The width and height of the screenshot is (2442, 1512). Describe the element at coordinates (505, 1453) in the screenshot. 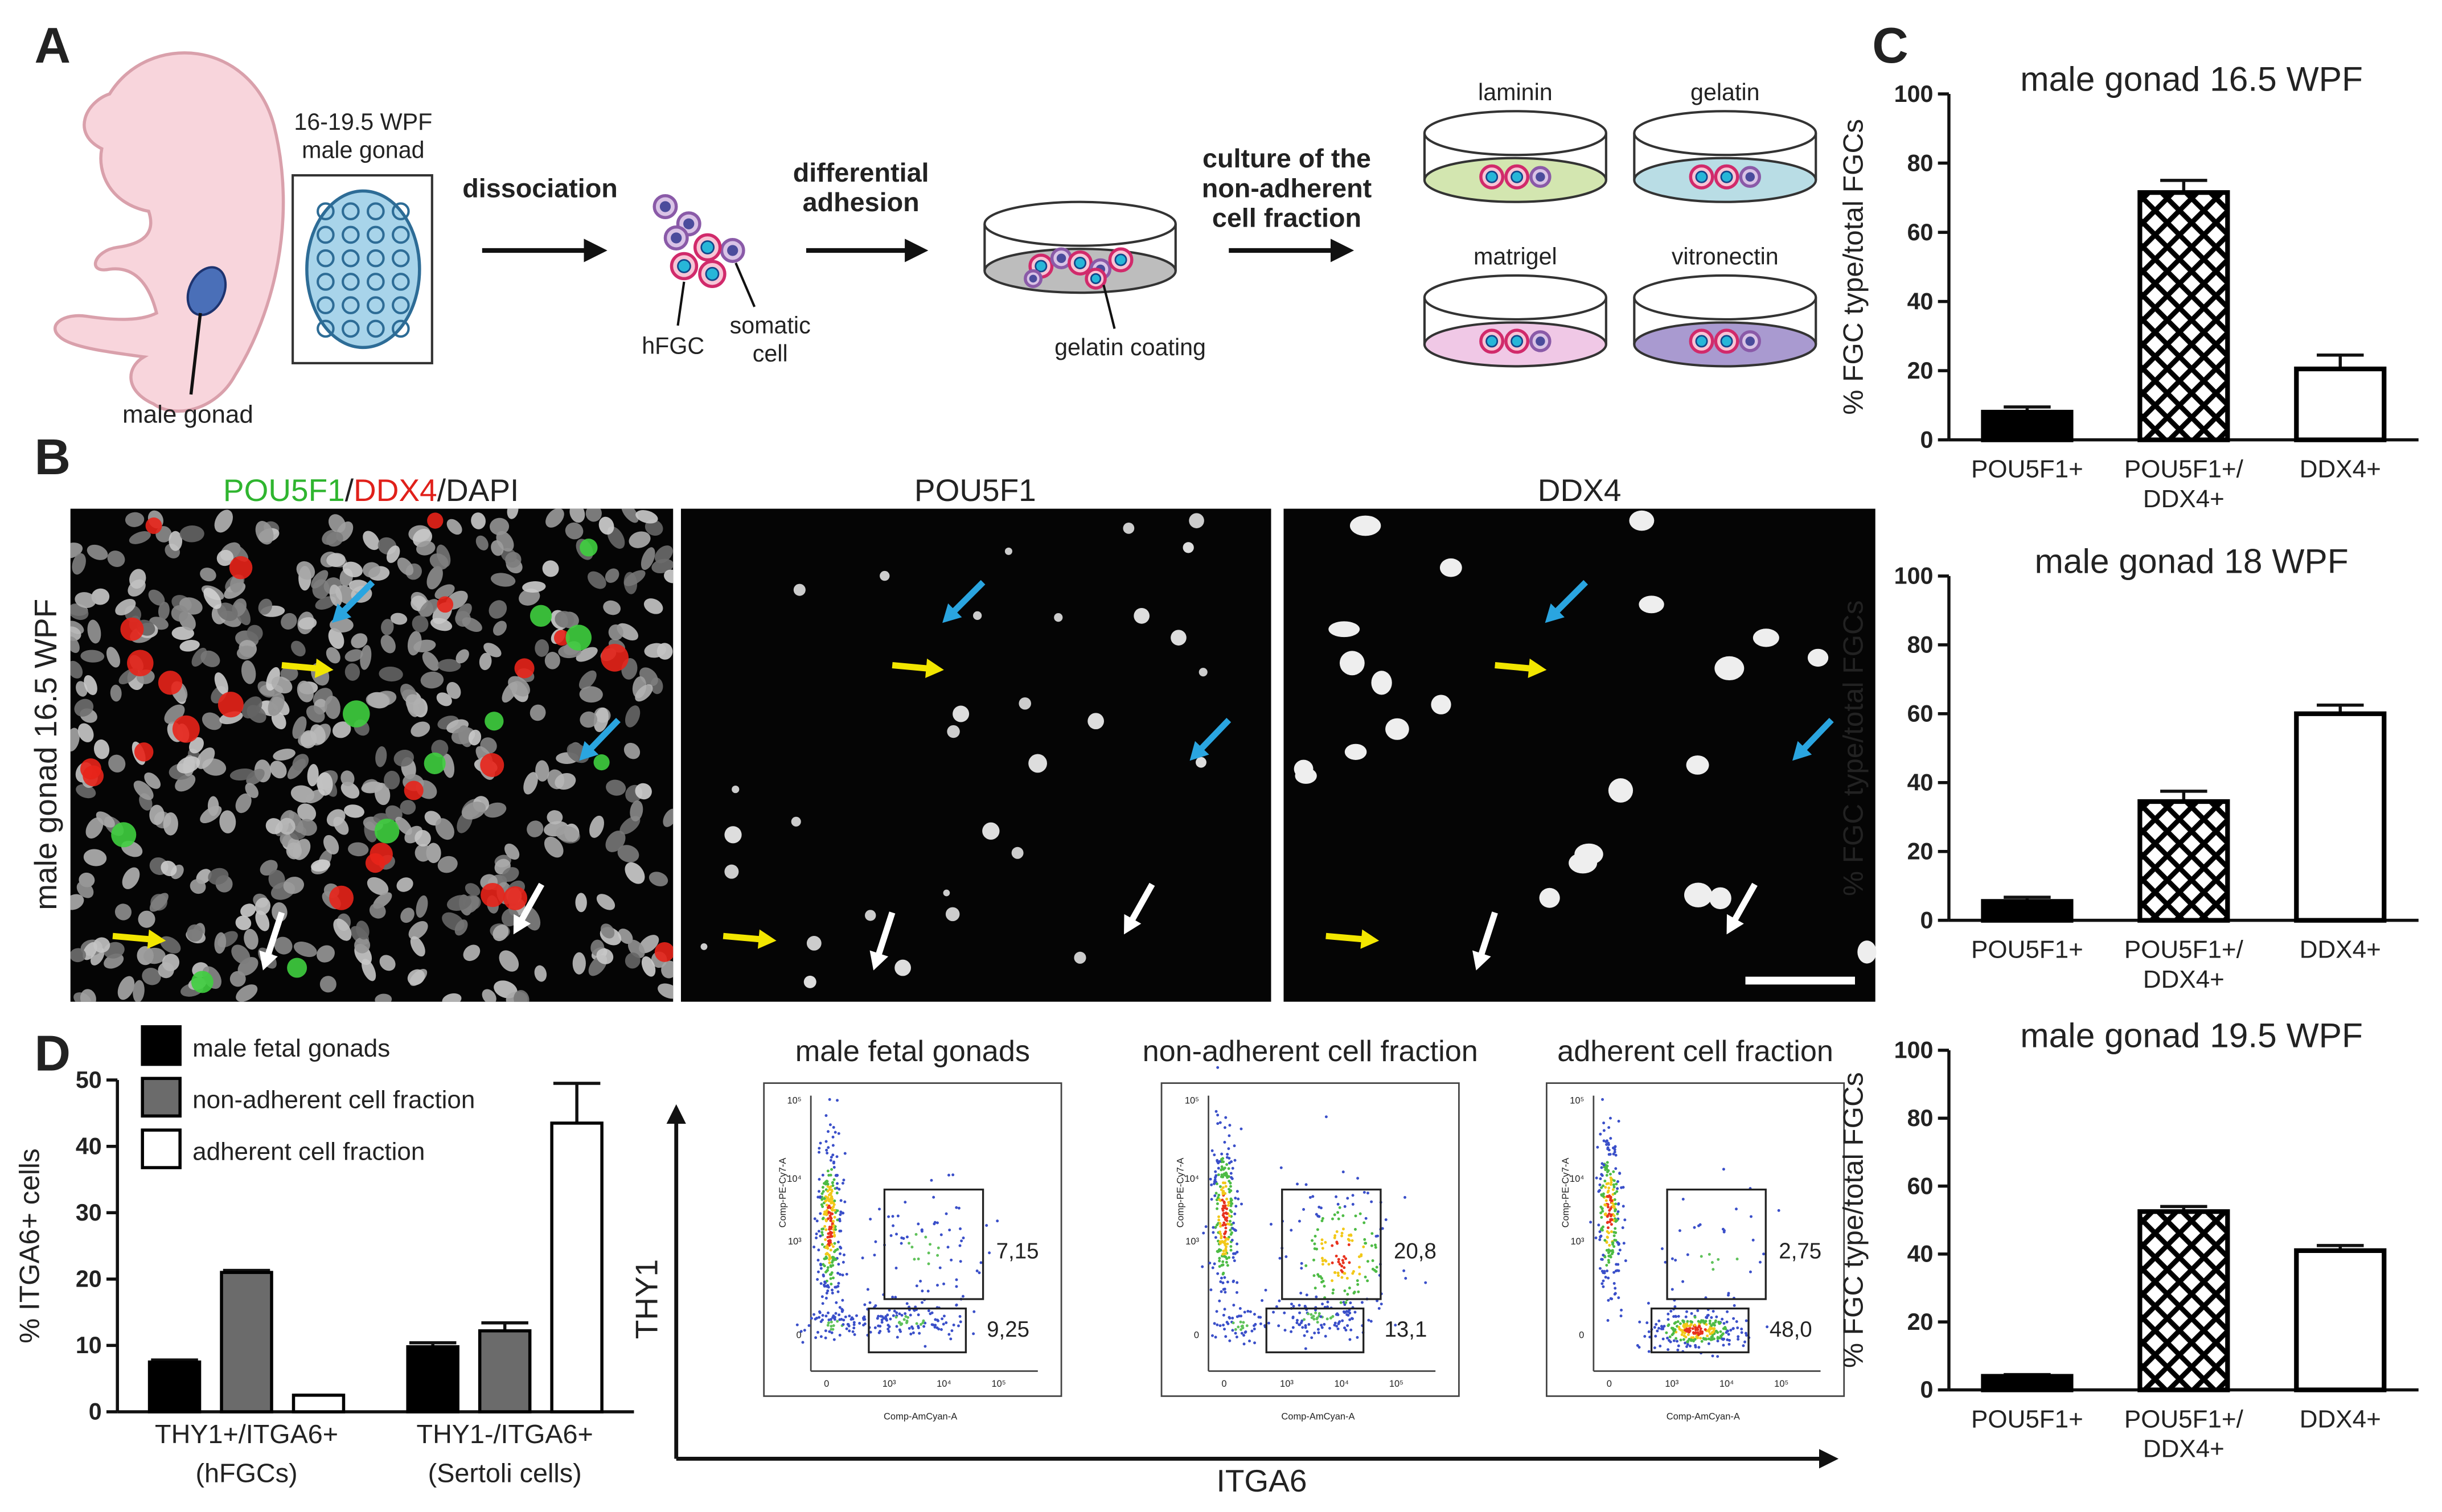

I see `x-tick-label: THY1-/ITGA6+ (Sertoli cells)` at that location.